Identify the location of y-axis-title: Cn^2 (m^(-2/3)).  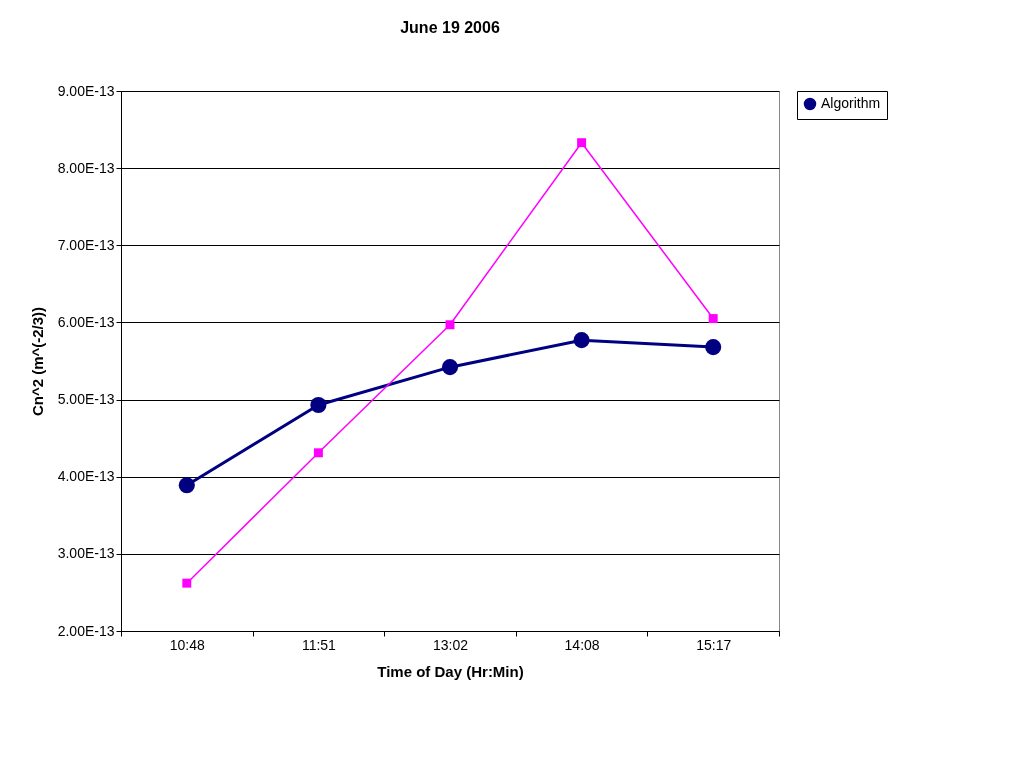
(37, 361).